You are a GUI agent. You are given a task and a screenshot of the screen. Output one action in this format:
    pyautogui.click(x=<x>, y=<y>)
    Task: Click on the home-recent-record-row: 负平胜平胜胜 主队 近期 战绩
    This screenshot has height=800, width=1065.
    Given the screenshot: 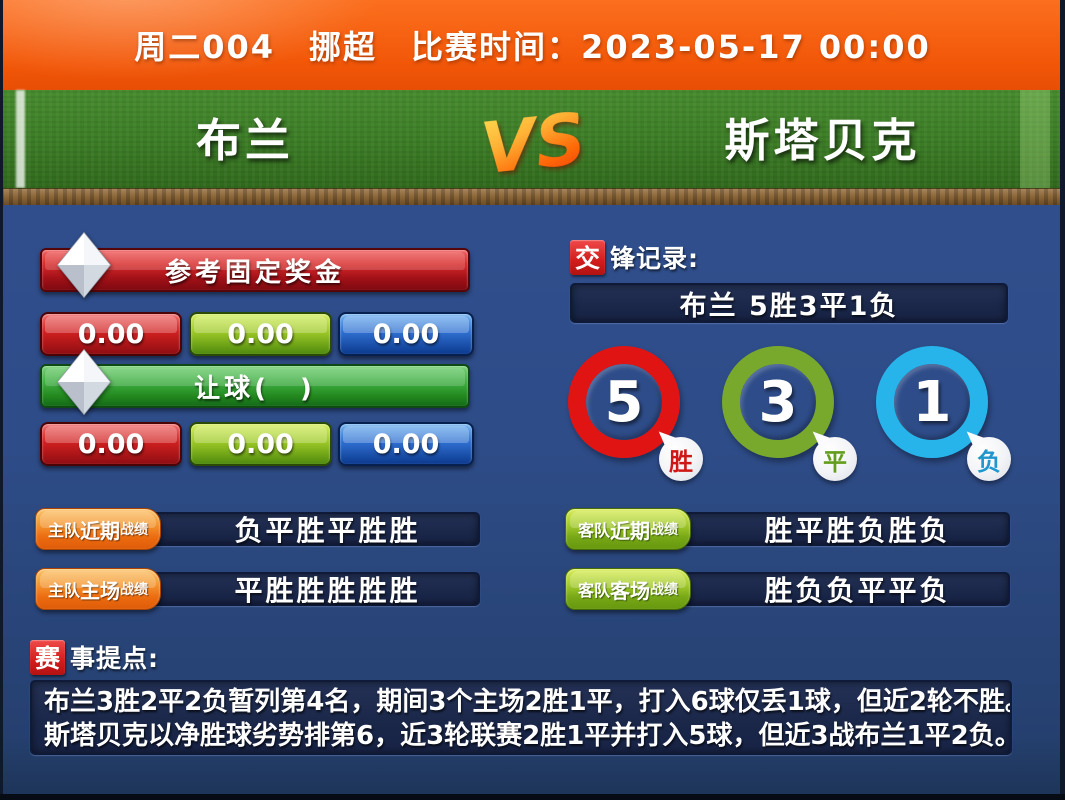 What is the action you would take?
    pyautogui.click(x=258, y=529)
    